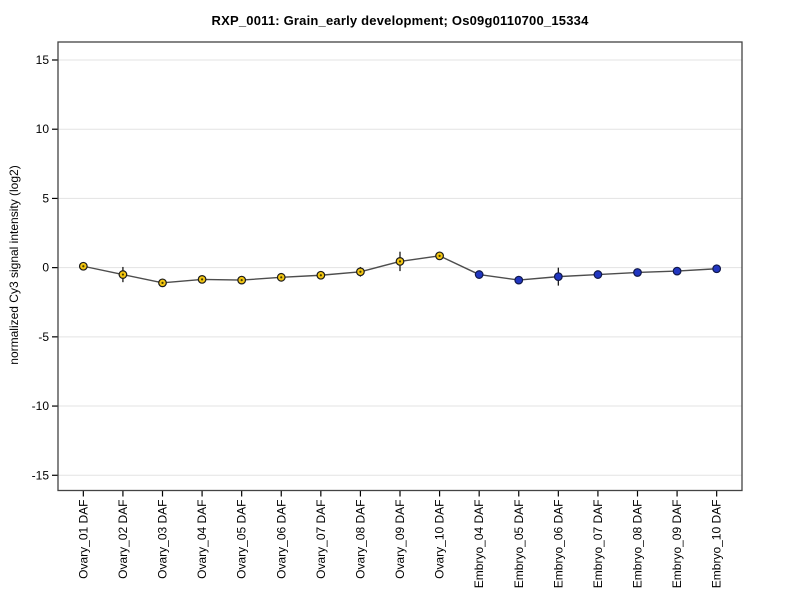 This screenshot has width=800, height=600. Describe the element at coordinates (717, 544) in the screenshot. I see `x-tick-label: Embryo_10 DAF` at that location.